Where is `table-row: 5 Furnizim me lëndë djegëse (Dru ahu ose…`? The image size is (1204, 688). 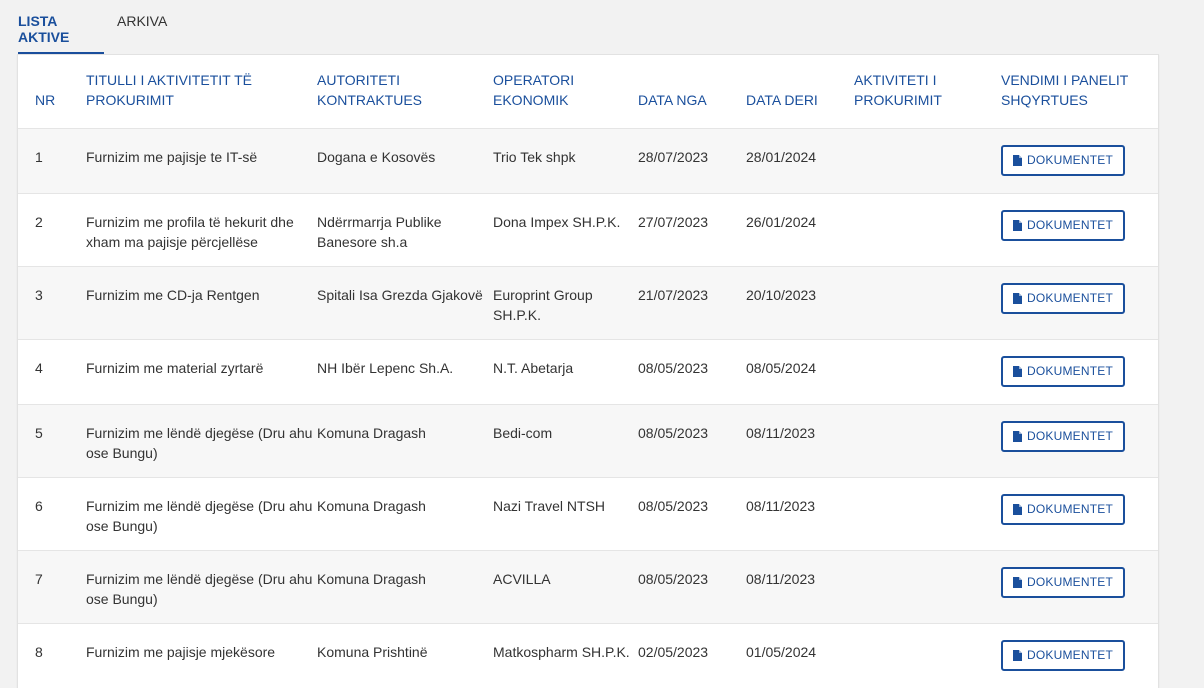
table-row: 5 Furnizim me lëndë djegëse (Dru ahu ose… is located at coordinates (588, 440).